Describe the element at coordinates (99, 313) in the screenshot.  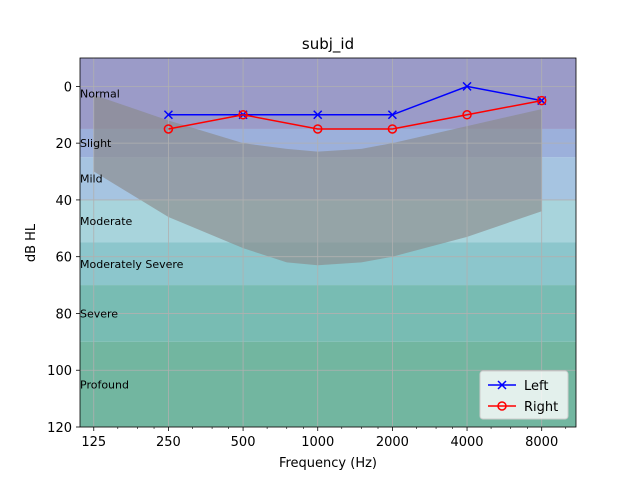
I see `band-label-severe: Severe` at that location.